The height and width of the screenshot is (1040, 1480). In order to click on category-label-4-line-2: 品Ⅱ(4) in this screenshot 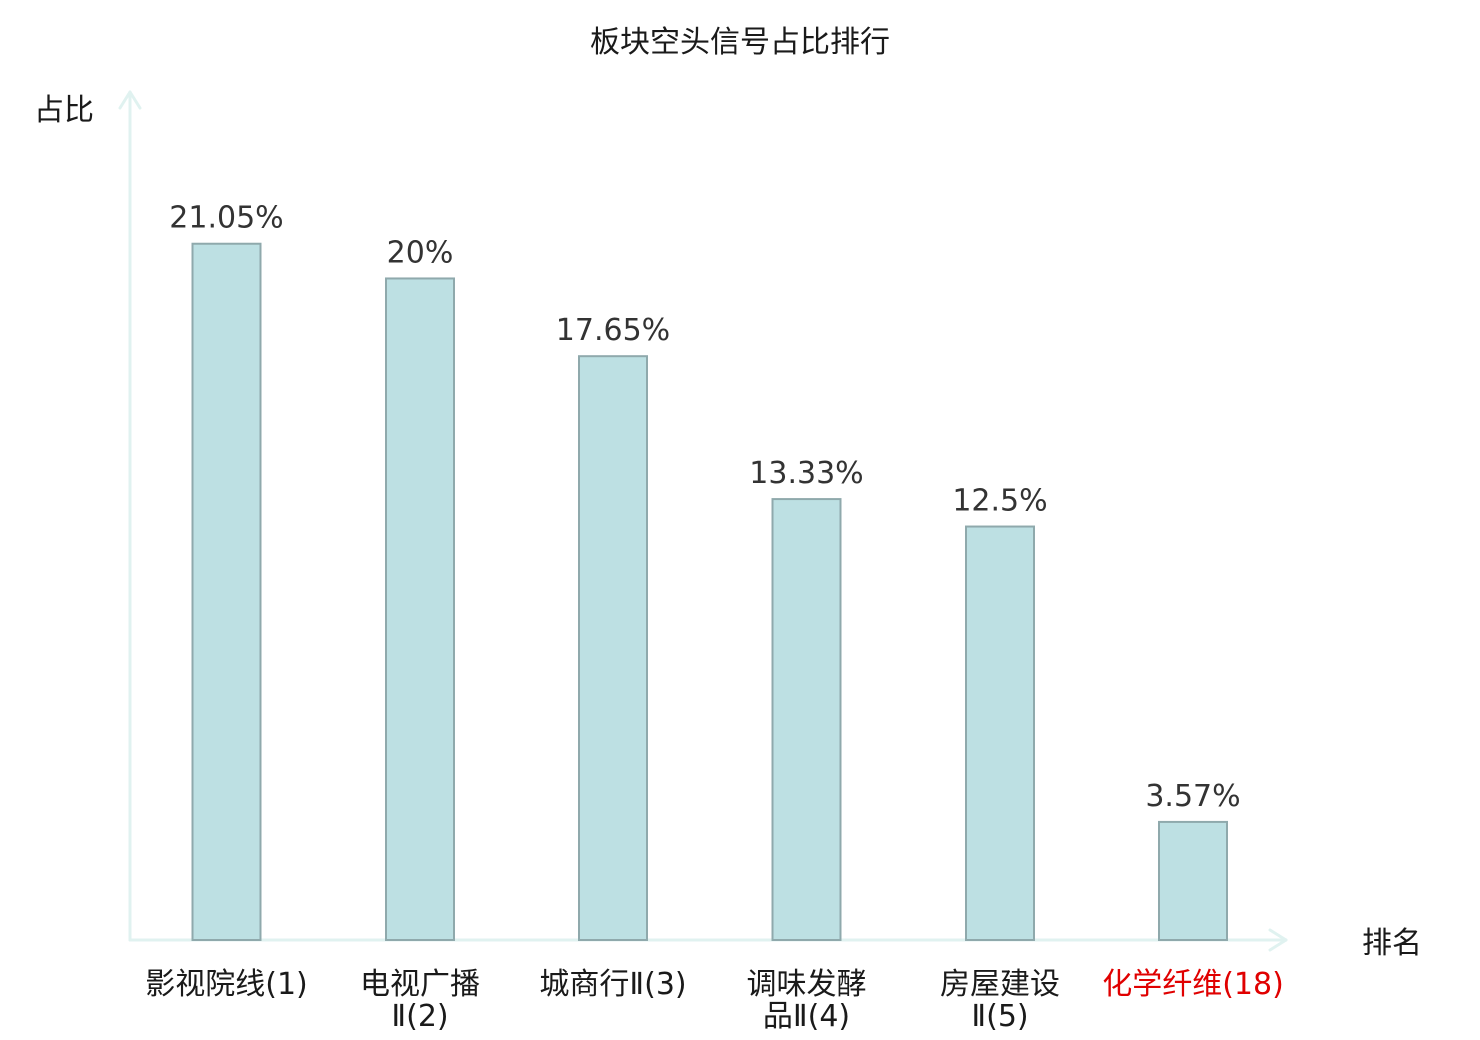, I will do `click(806, 1016)`.